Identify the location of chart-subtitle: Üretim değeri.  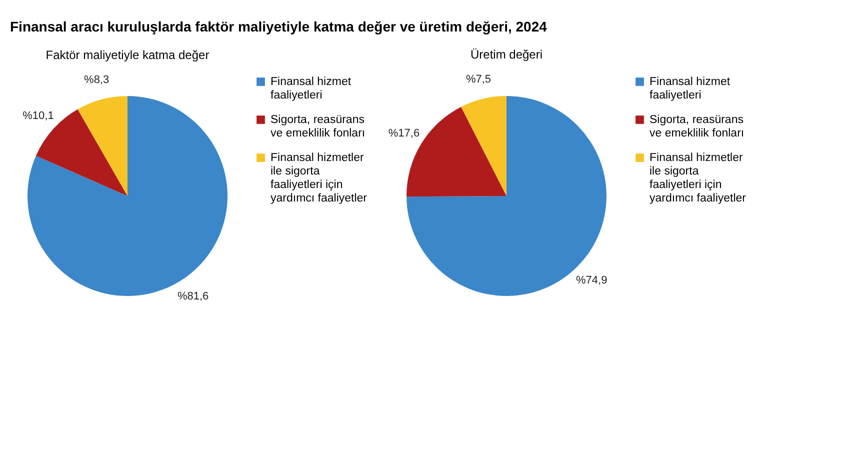
(506, 54).